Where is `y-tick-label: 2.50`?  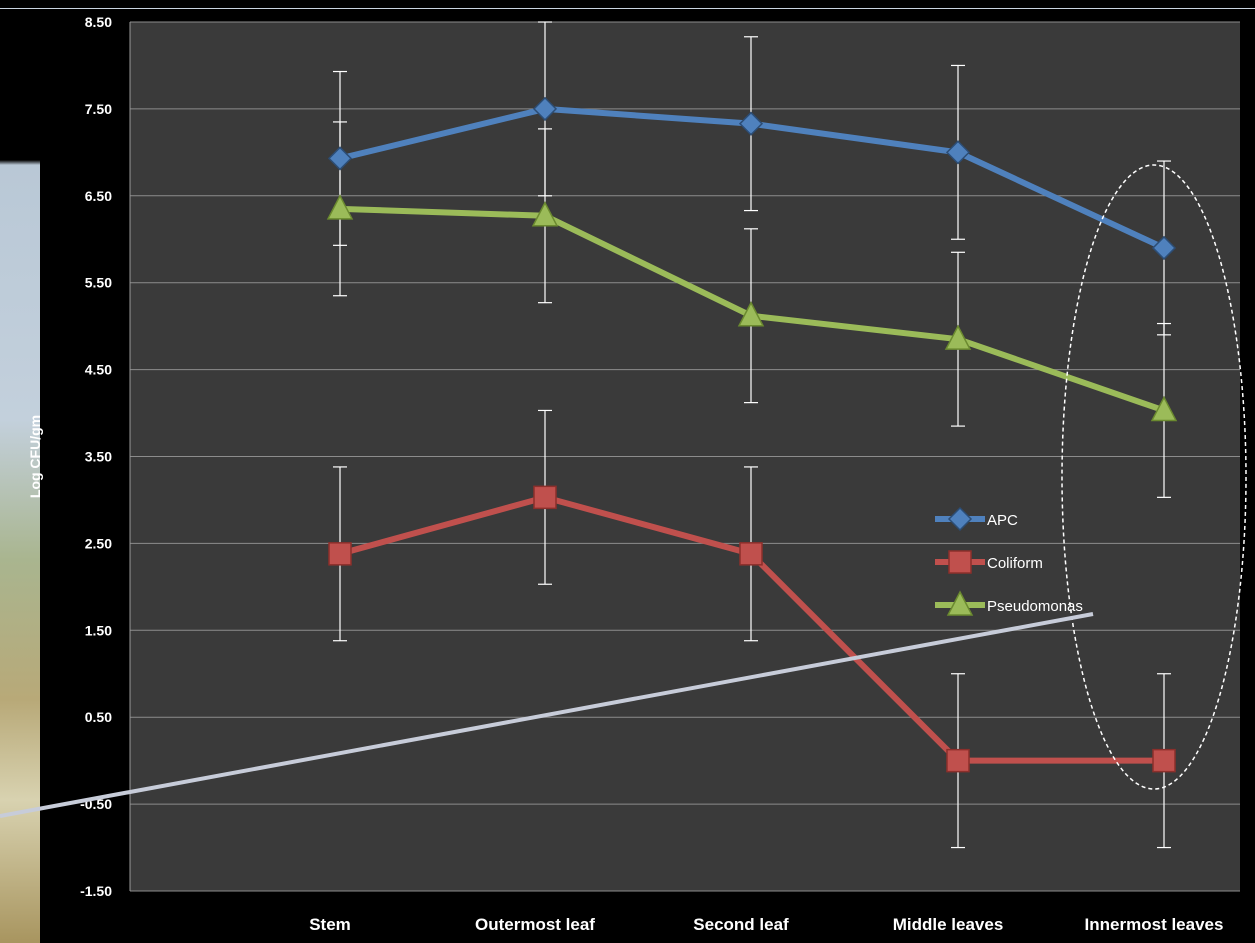
y-tick-label: 2.50 is located at coordinates (98, 543).